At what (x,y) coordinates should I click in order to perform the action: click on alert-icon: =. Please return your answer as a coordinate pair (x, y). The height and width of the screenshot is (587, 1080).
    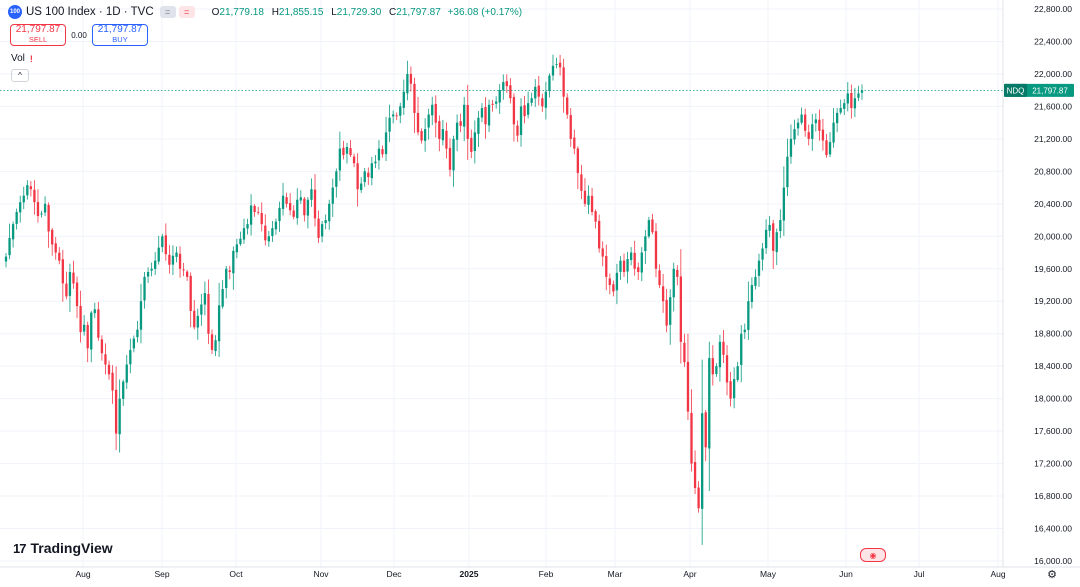
    Looking at the image, I should click on (186, 12).